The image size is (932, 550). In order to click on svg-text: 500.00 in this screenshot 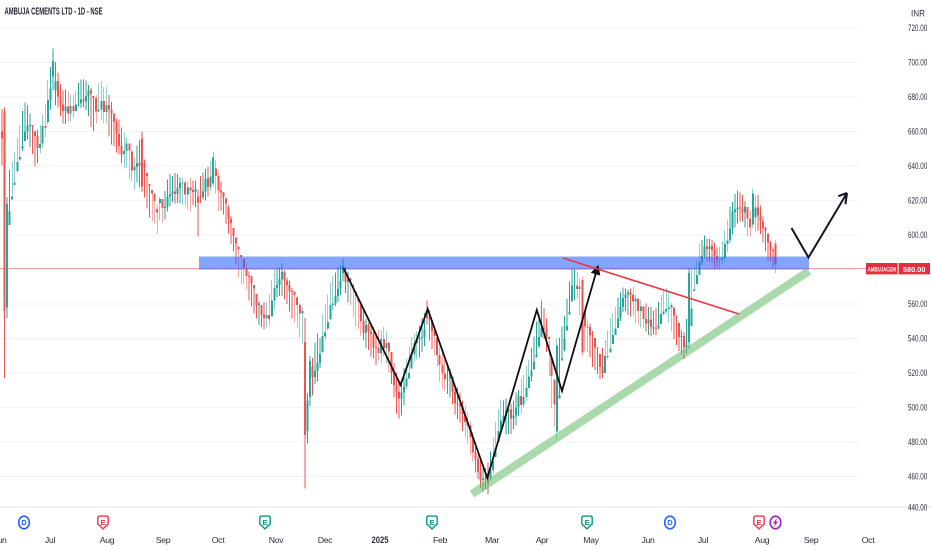, I will do `click(917, 408)`.